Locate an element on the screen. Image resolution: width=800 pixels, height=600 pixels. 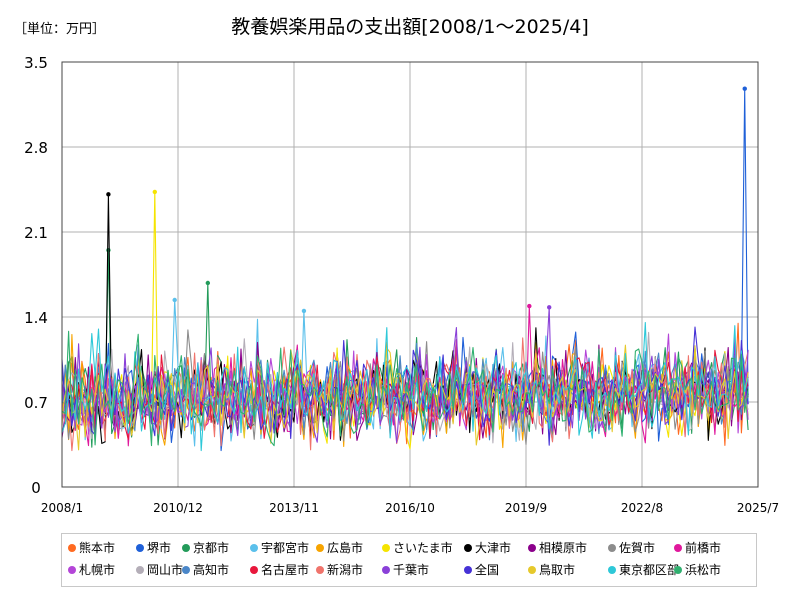
legend-item: 名古屋市 is located at coordinates (279, 570).